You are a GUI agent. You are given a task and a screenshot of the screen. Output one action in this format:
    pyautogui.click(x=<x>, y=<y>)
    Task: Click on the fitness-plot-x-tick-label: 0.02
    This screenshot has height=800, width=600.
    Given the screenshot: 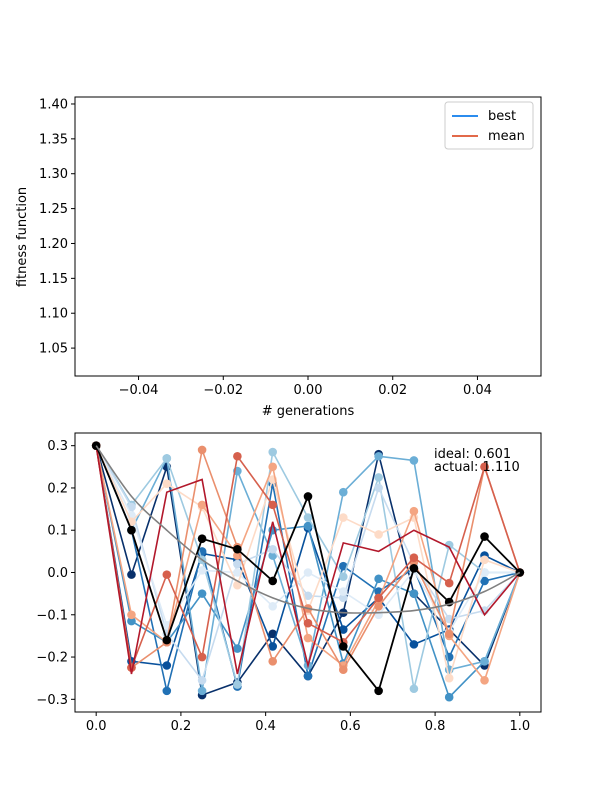 What is the action you would take?
    pyautogui.click(x=392, y=390)
    